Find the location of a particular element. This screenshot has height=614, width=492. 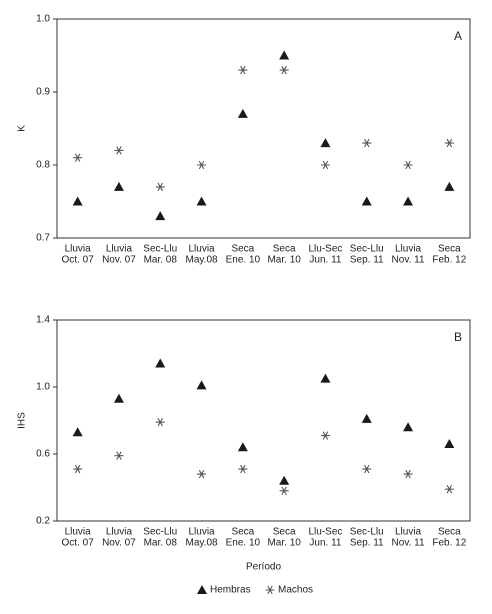

y-tick-label: 0.6 is located at coordinates (43, 454).